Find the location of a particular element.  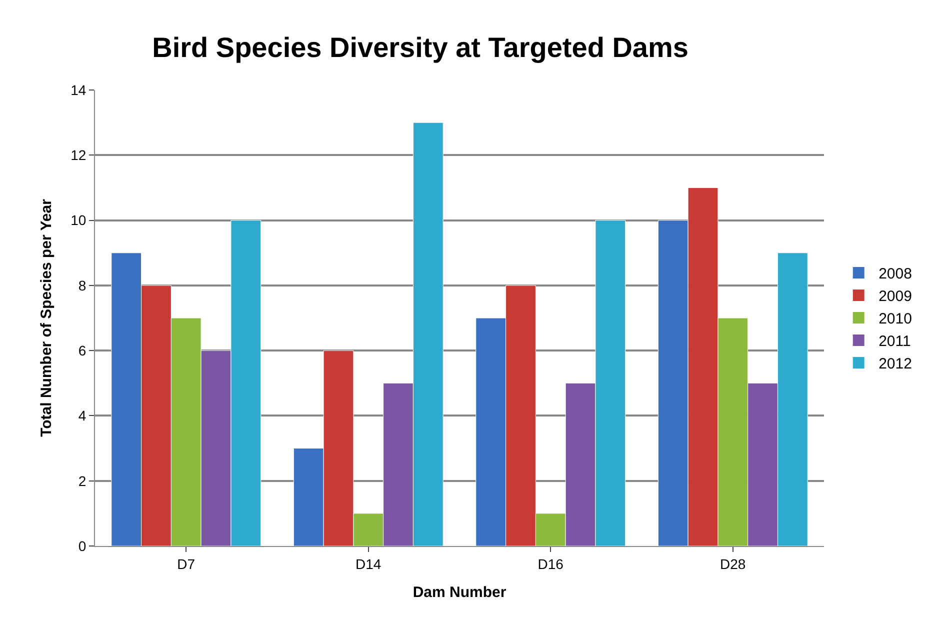

legend-label: 2012 is located at coordinates (895, 364).